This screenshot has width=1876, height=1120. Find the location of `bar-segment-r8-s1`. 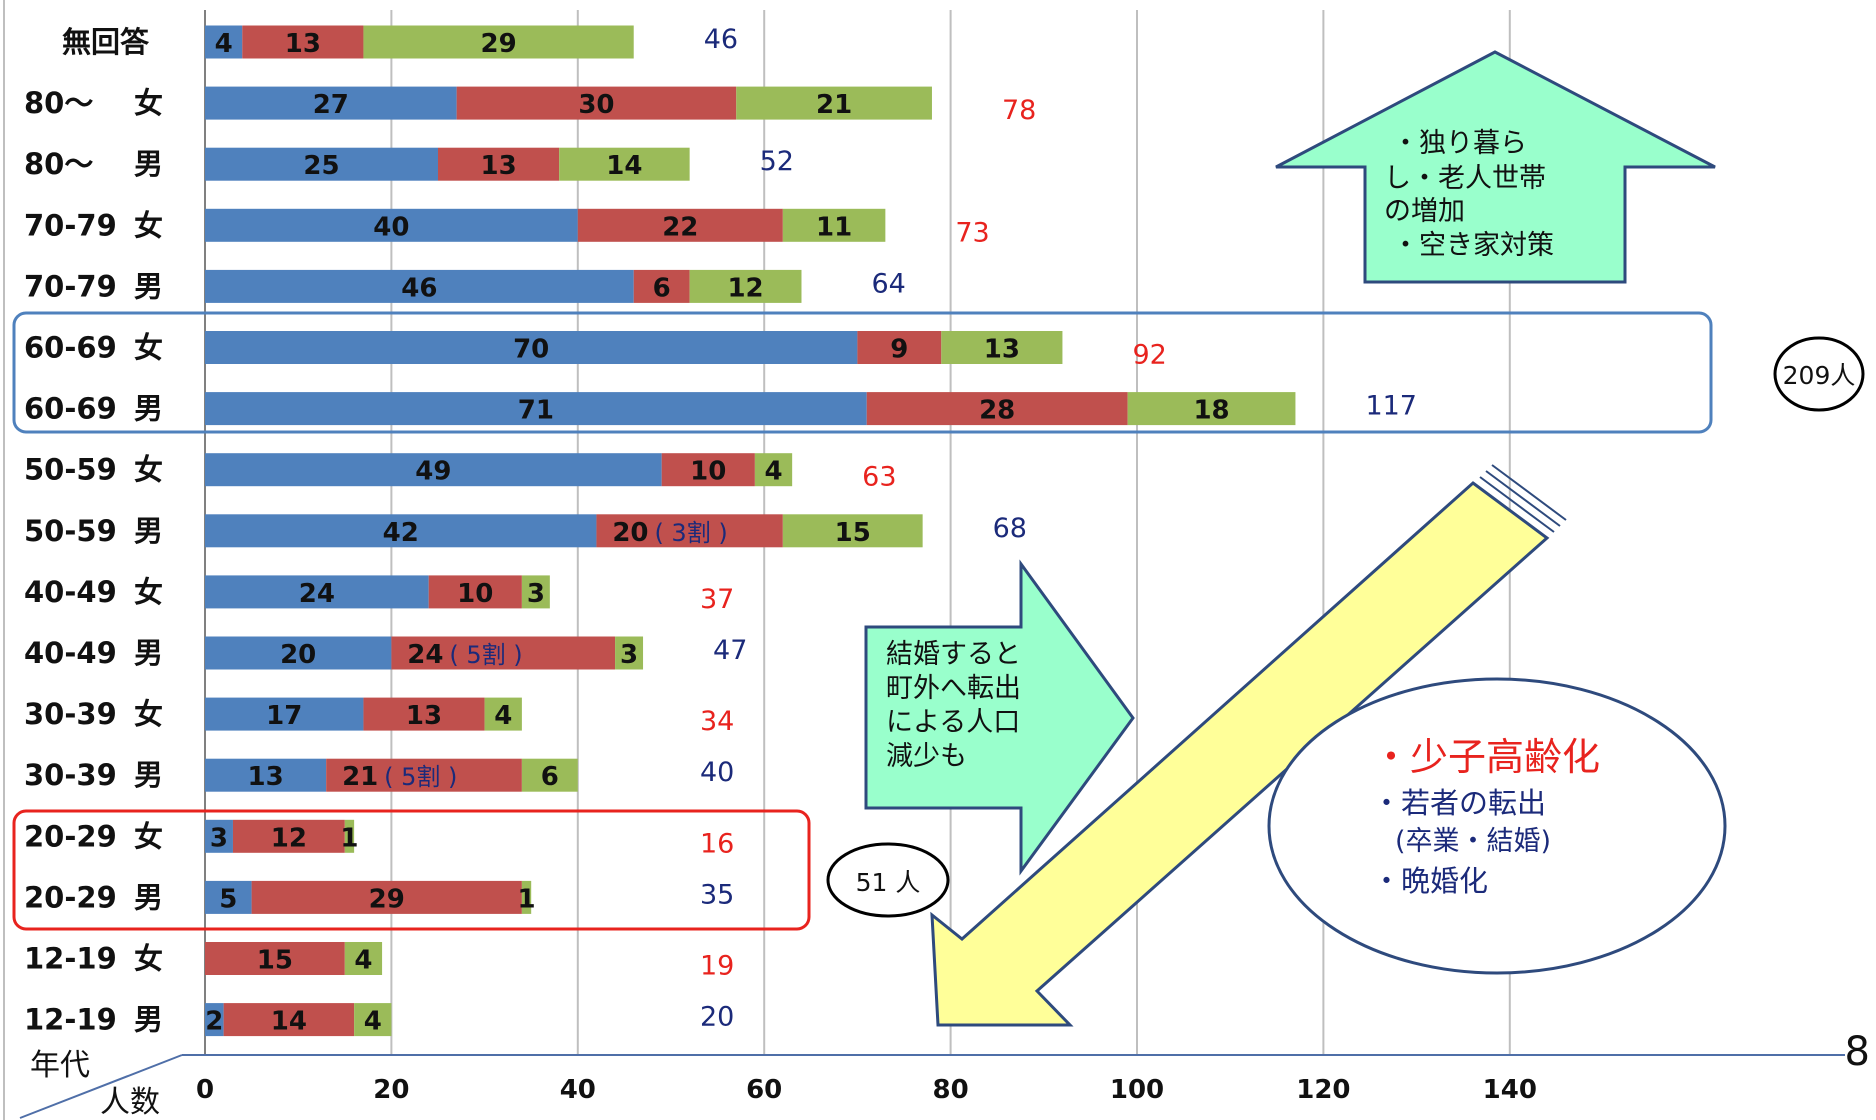

bar-segment-r8-s1 is located at coordinates (689, 531).